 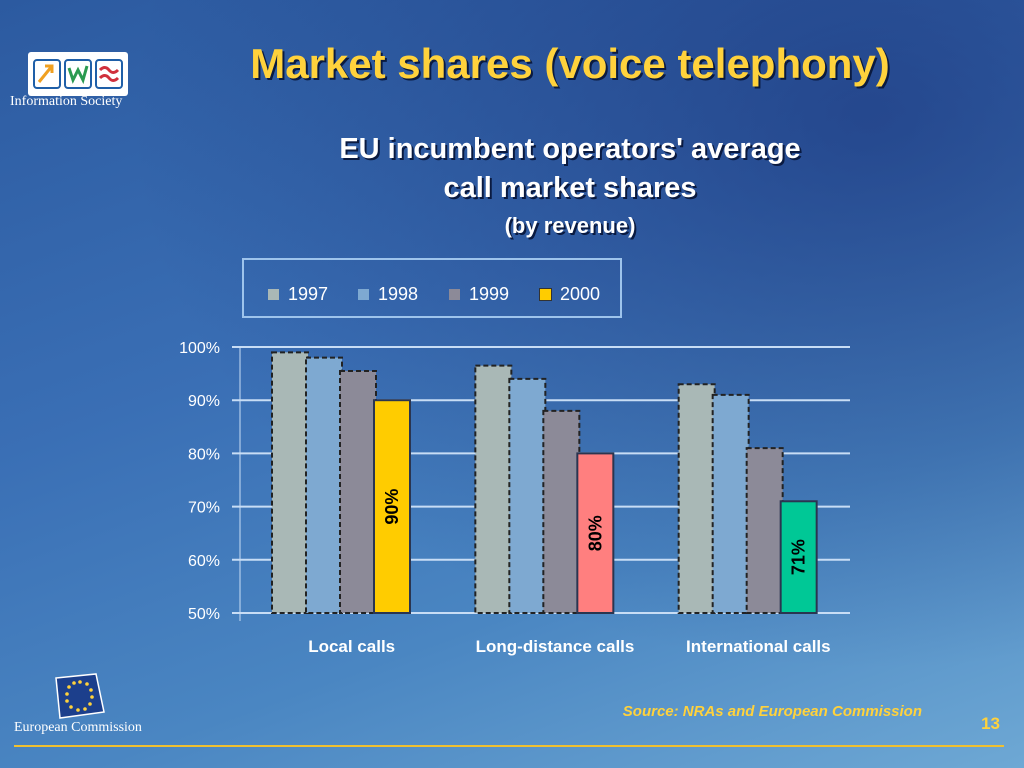 I want to click on slide-title: Market shares (voice telephony), so click(x=570, y=63).